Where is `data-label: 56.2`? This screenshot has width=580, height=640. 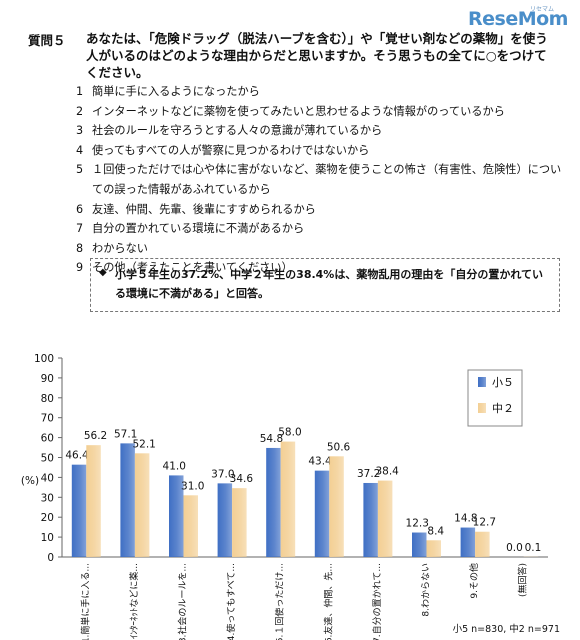 data-label: 56.2 is located at coordinates (95, 436).